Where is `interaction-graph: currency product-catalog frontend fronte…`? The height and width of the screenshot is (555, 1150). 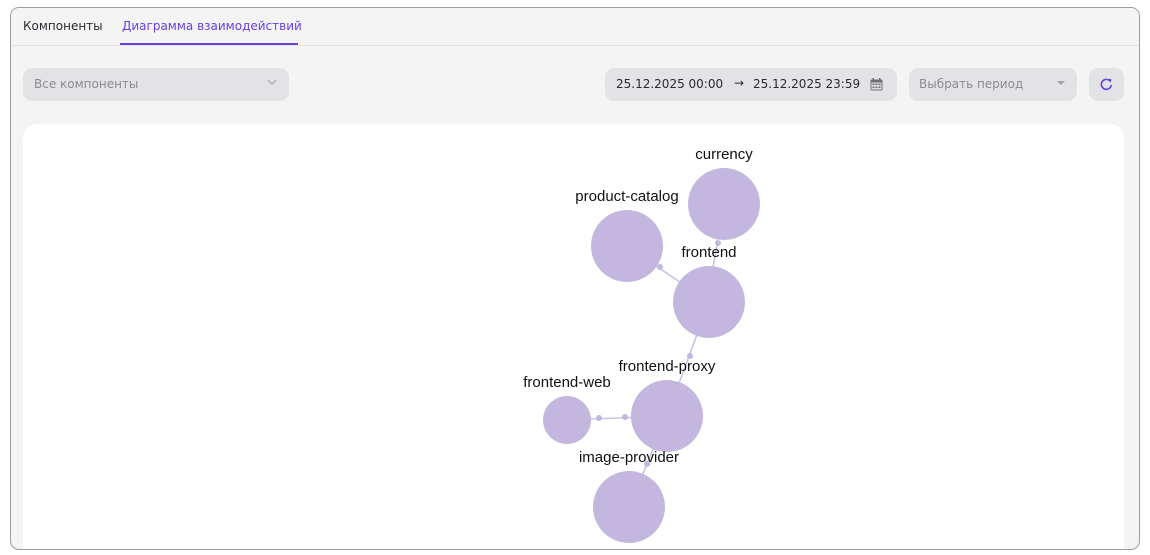
interaction-graph: currency product-catalog frontend fronte… is located at coordinates (641, 344).